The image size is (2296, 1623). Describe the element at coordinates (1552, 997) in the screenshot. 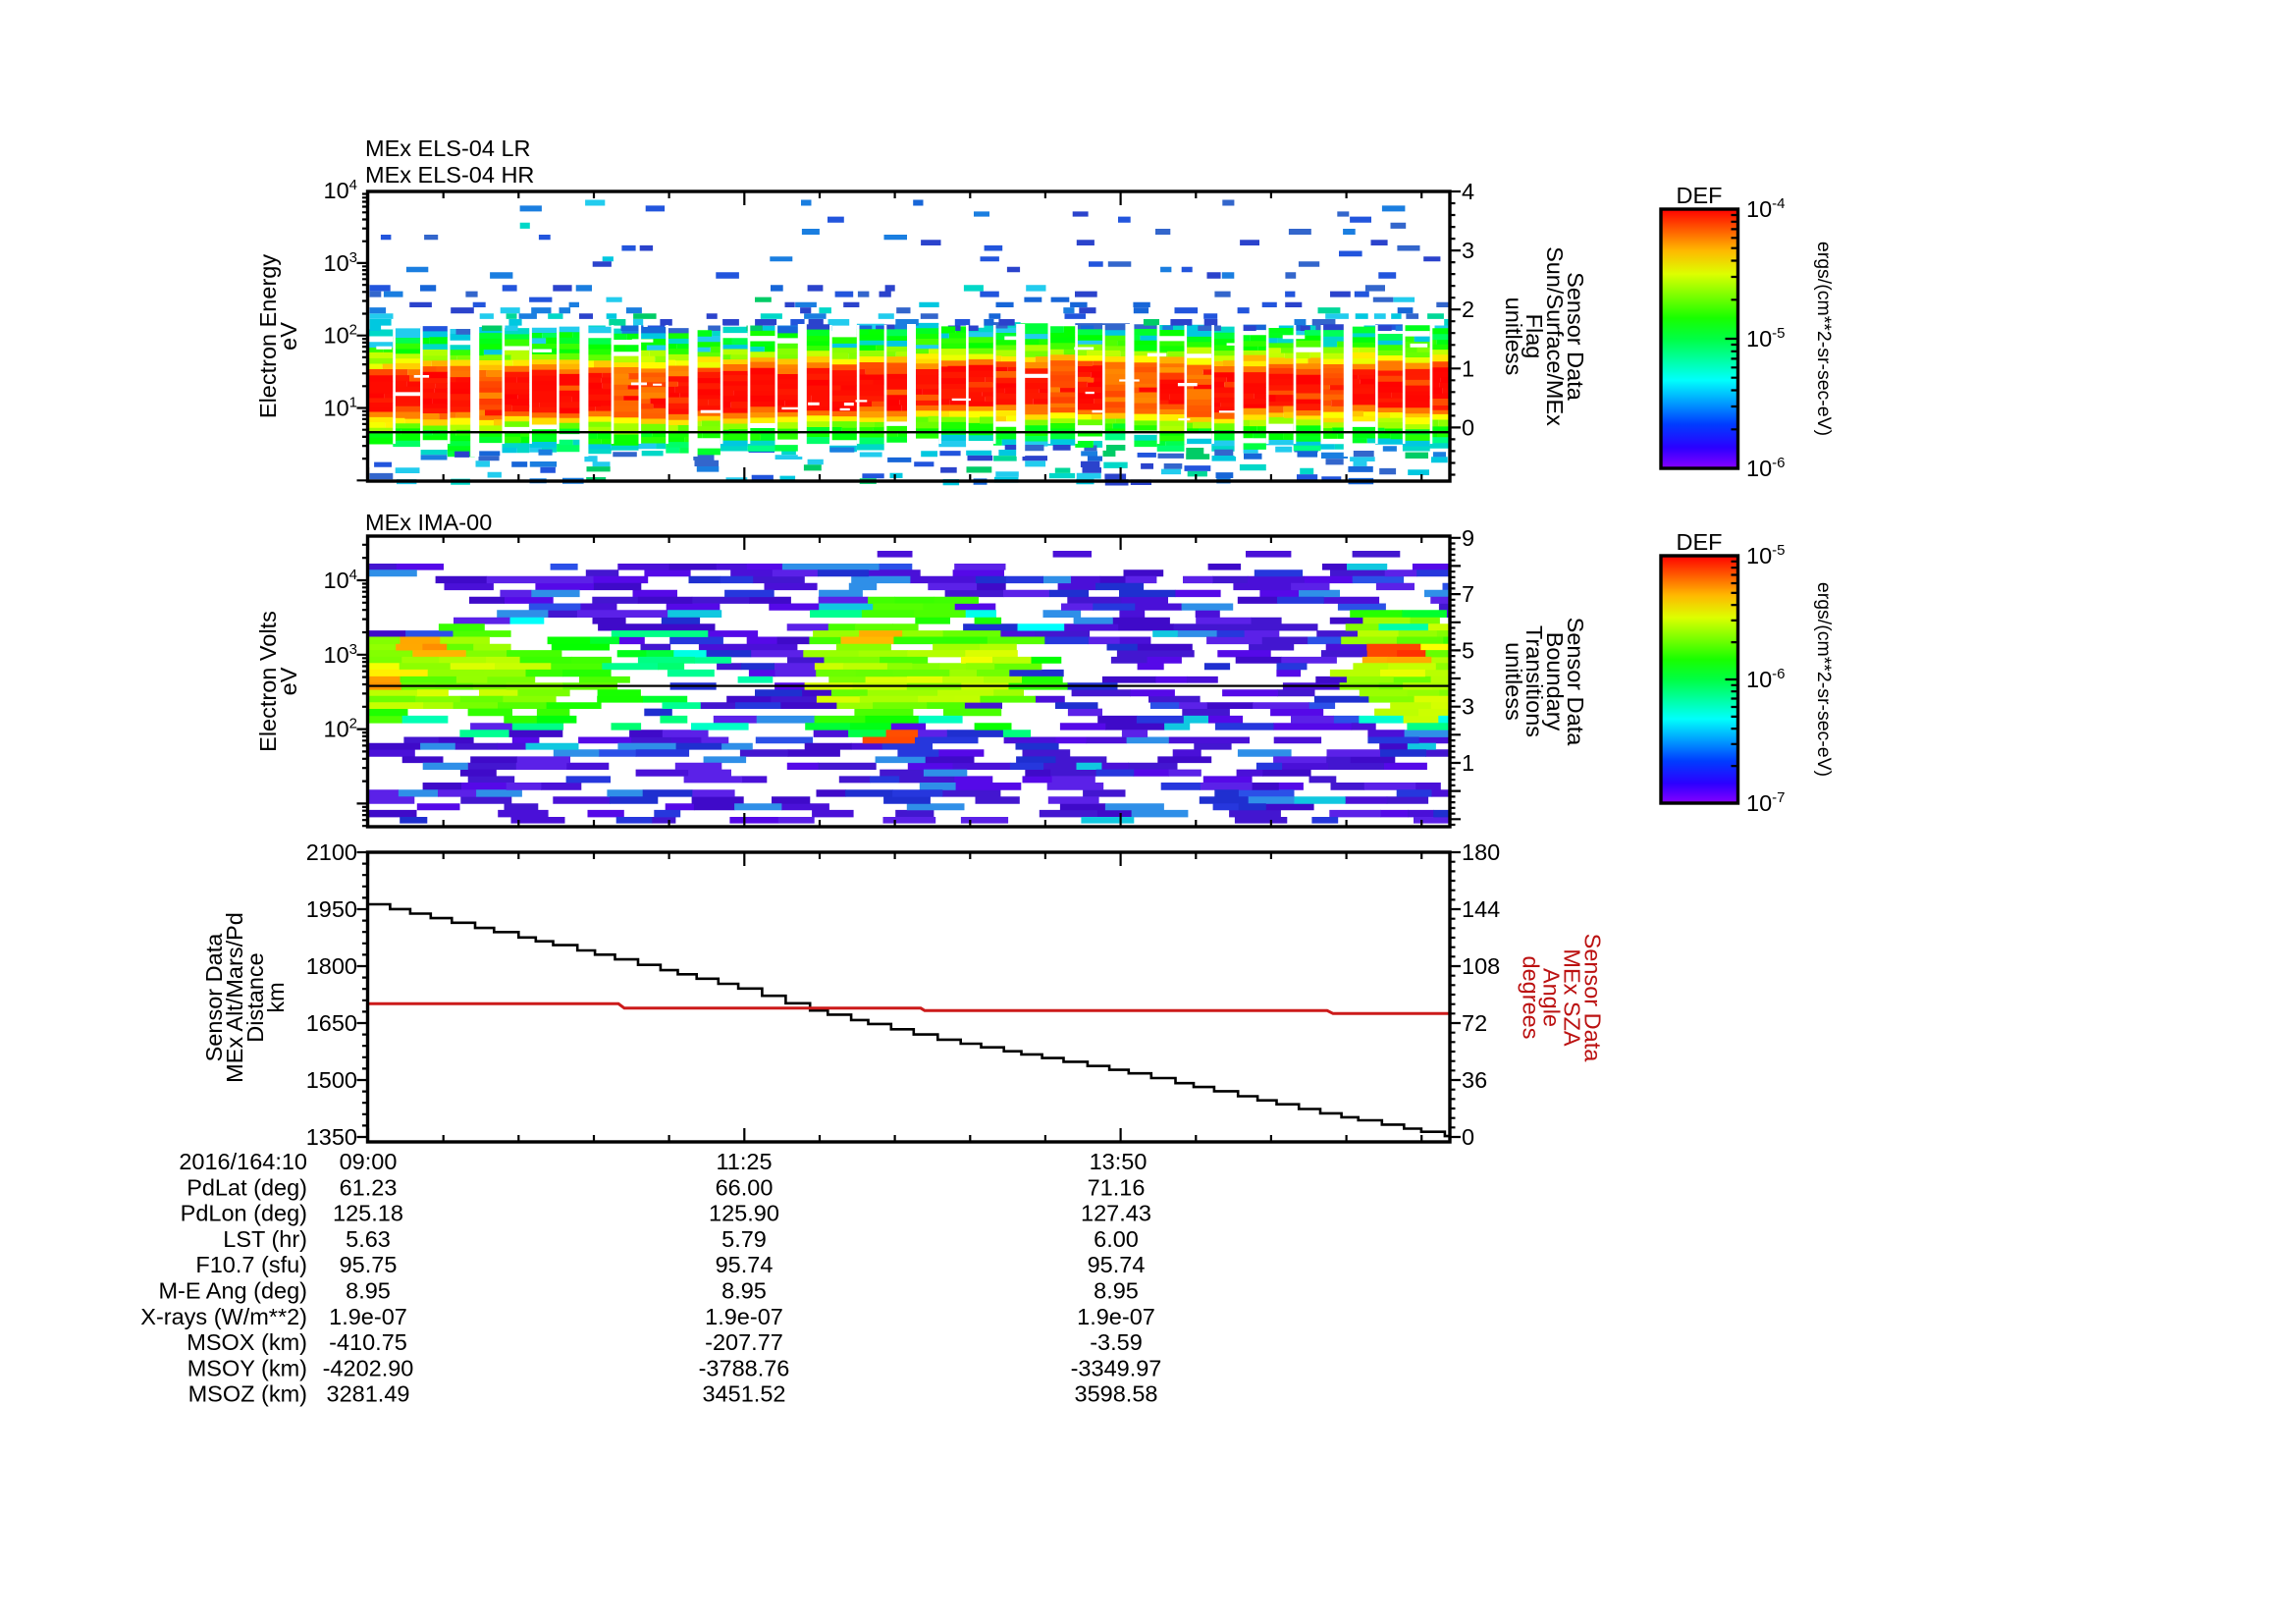

I see `svg-text: Angle` at that location.